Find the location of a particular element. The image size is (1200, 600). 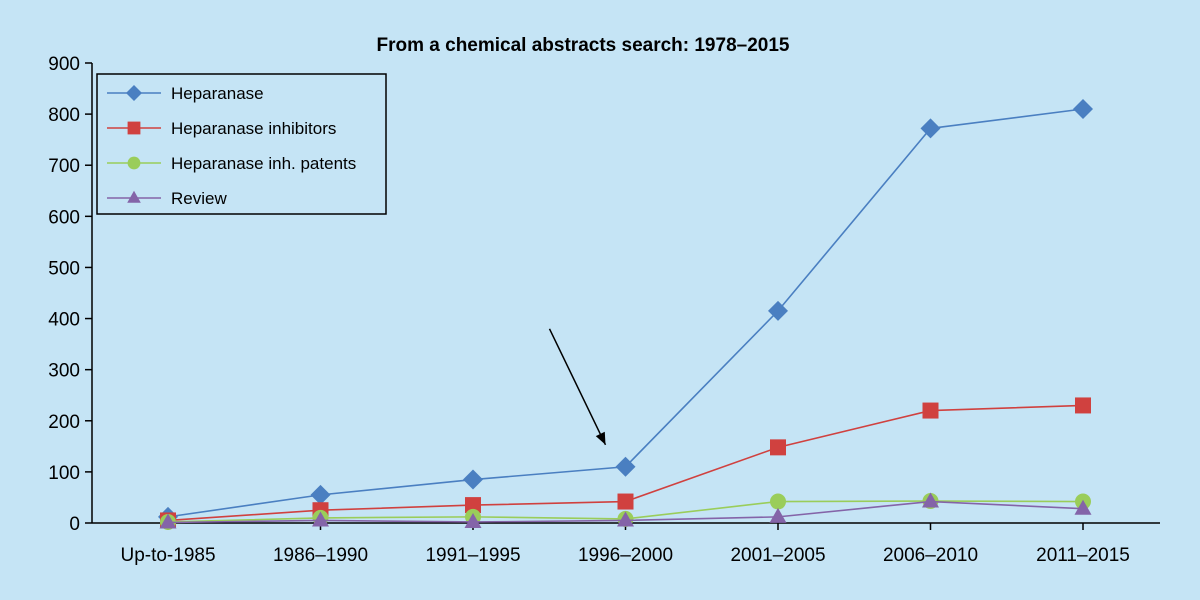

legend-item-review: Review is located at coordinates (167, 198).